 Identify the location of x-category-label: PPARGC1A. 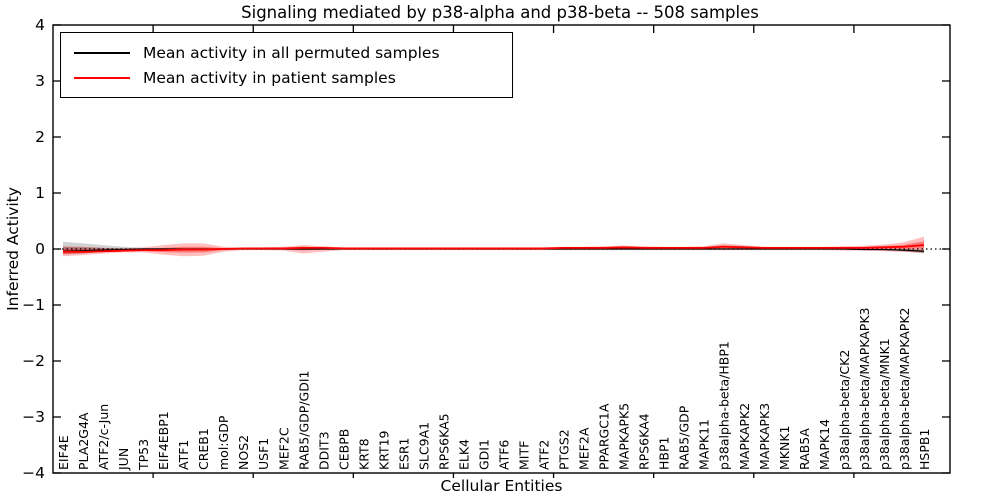
(604, 436).